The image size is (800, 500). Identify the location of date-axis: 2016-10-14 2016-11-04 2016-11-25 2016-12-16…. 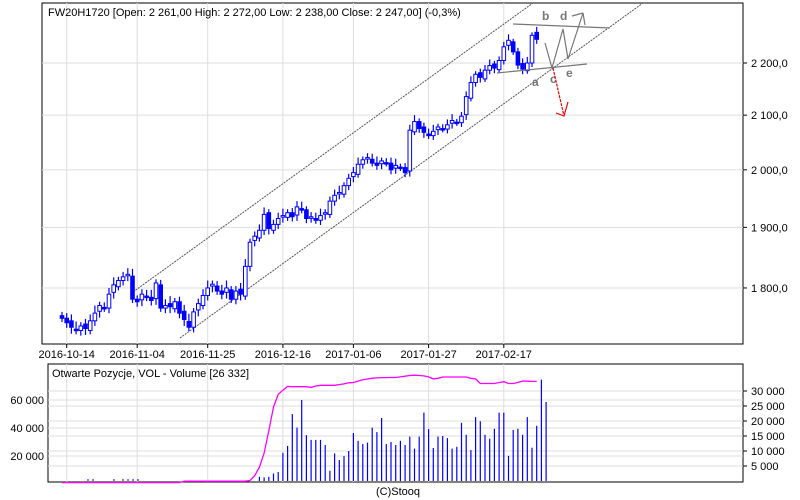
(285, 352).